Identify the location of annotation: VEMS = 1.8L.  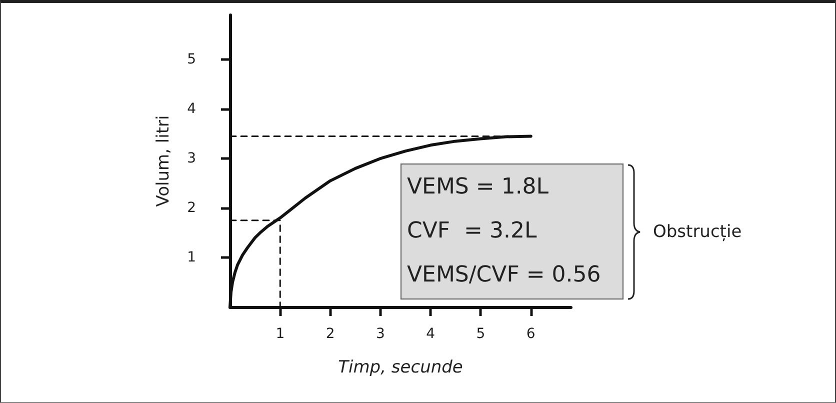
(478, 187).